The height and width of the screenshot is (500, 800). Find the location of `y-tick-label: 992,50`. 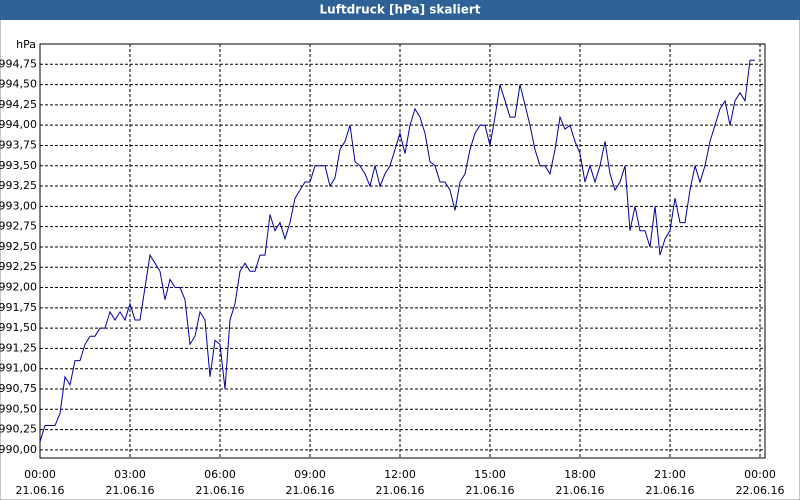

y-tick-label: 992,50 is located at coordinates (18, 246).